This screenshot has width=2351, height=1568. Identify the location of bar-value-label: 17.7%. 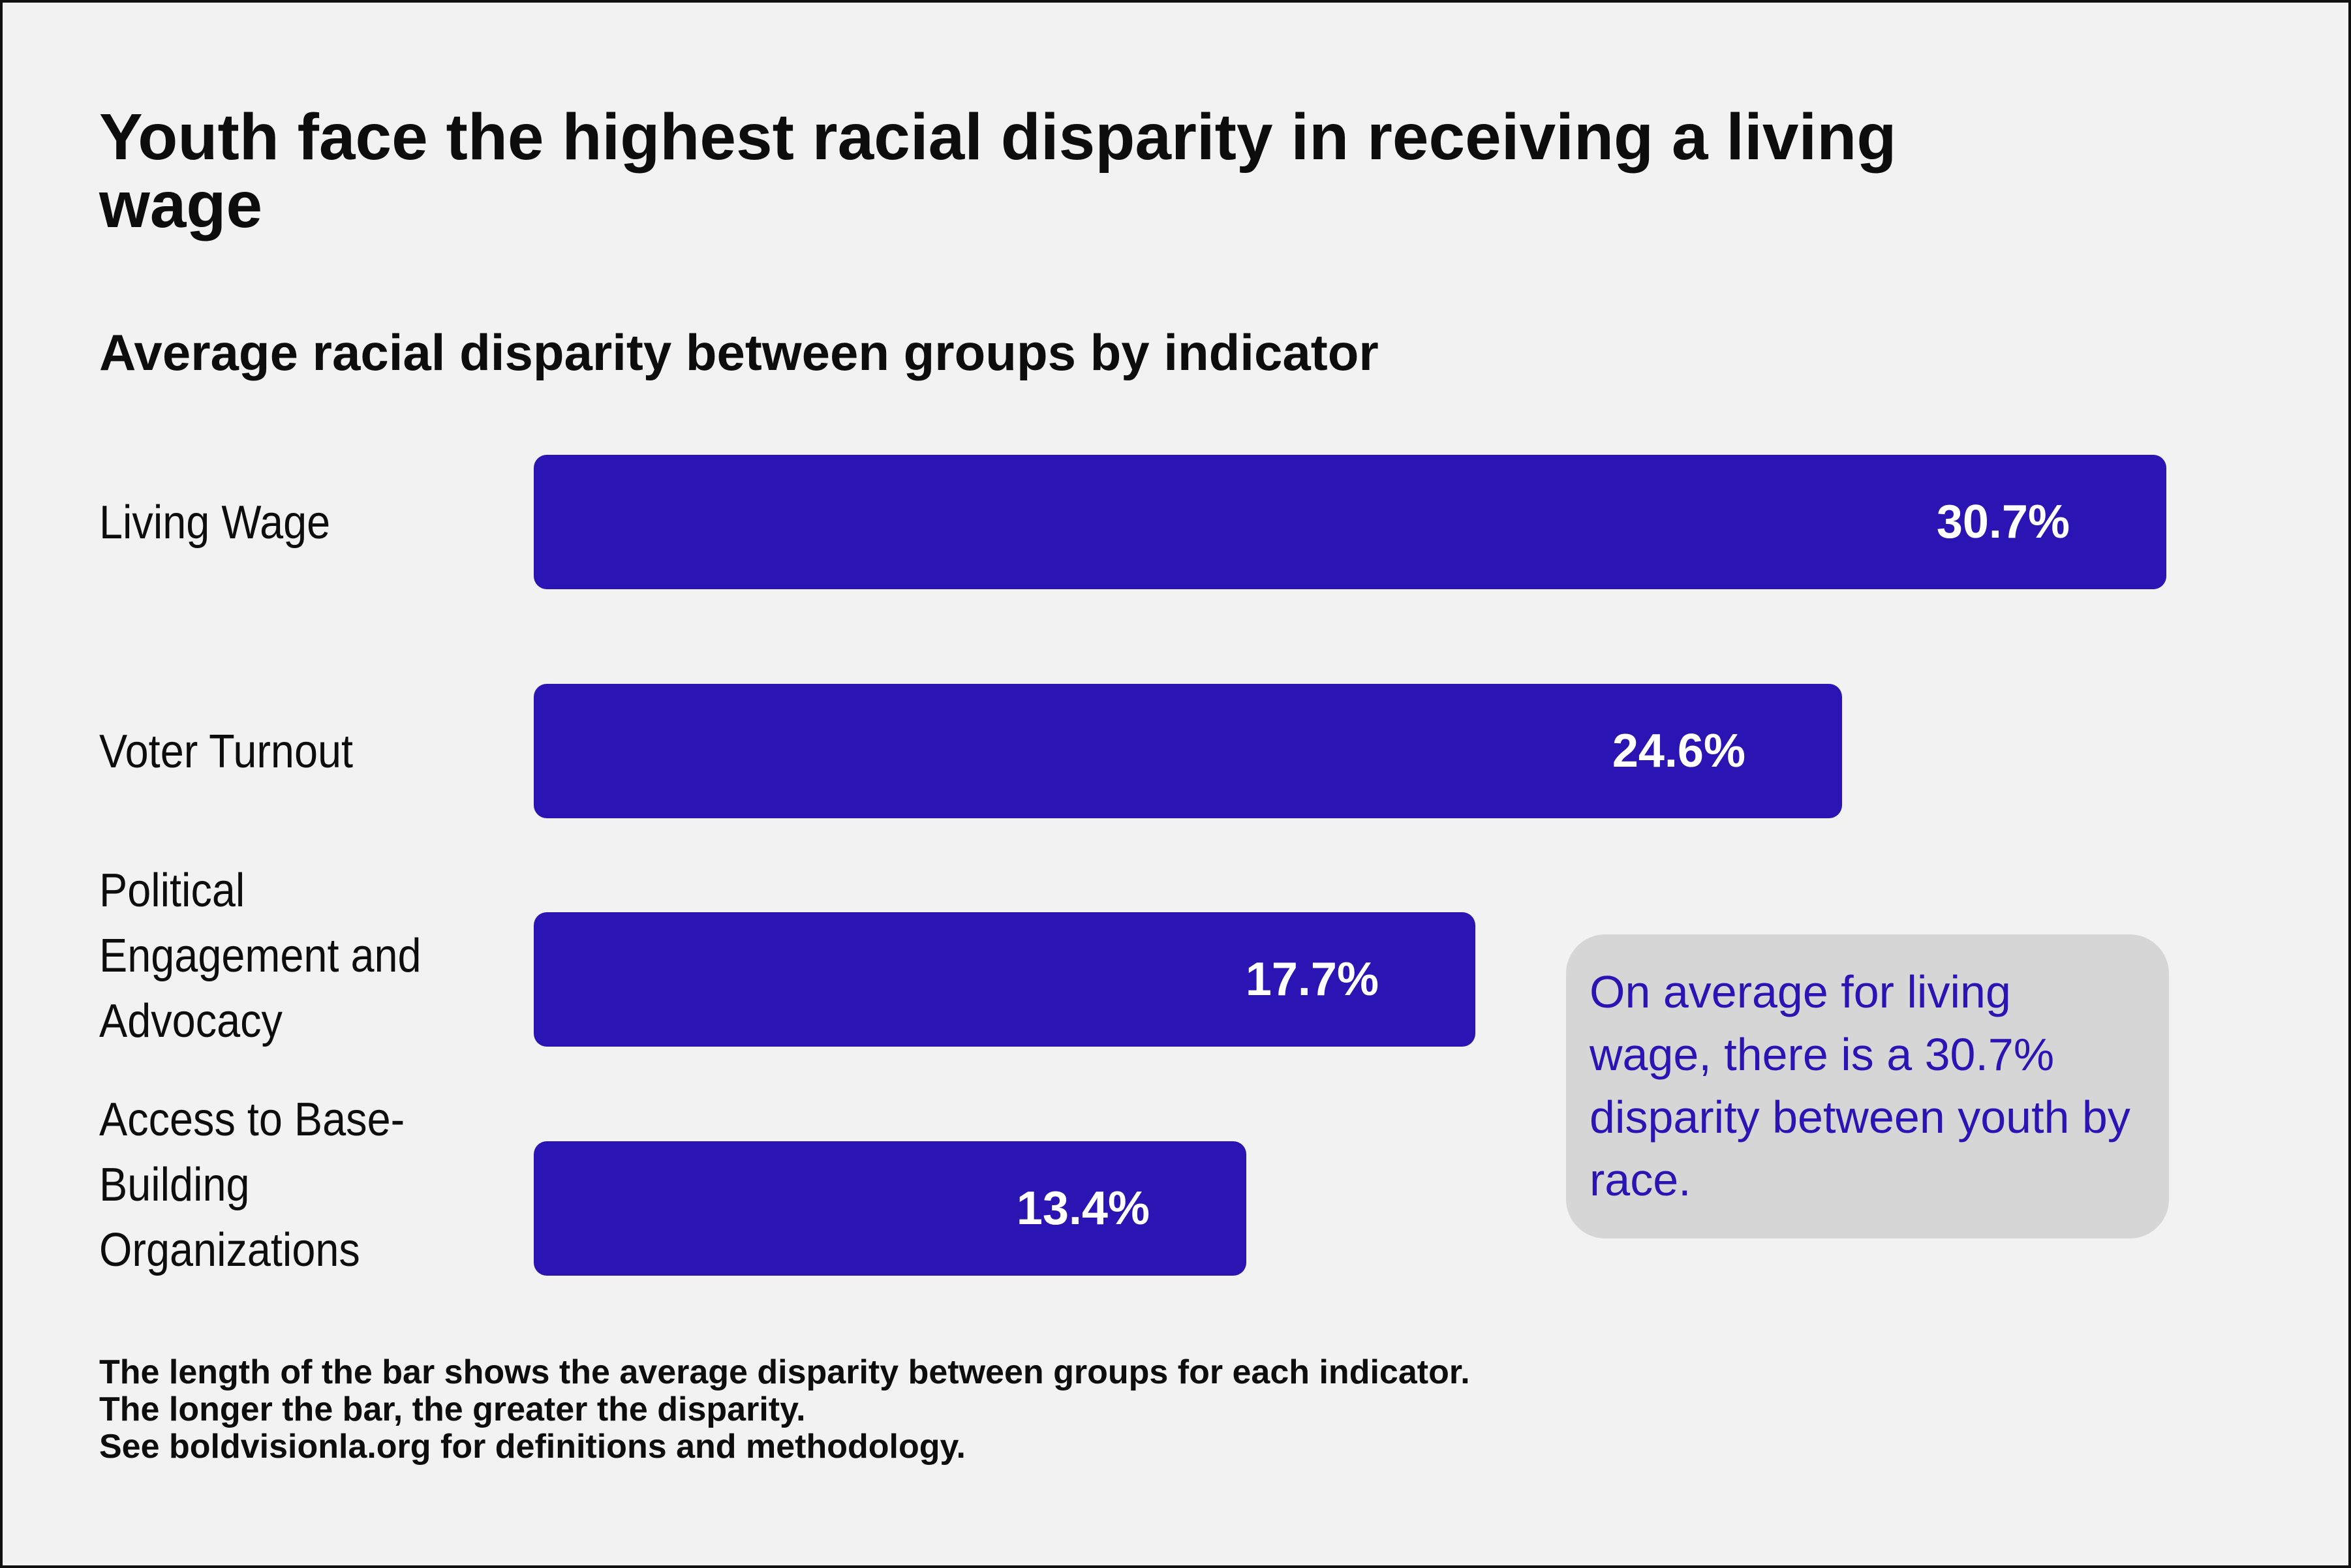
(1312, 979).